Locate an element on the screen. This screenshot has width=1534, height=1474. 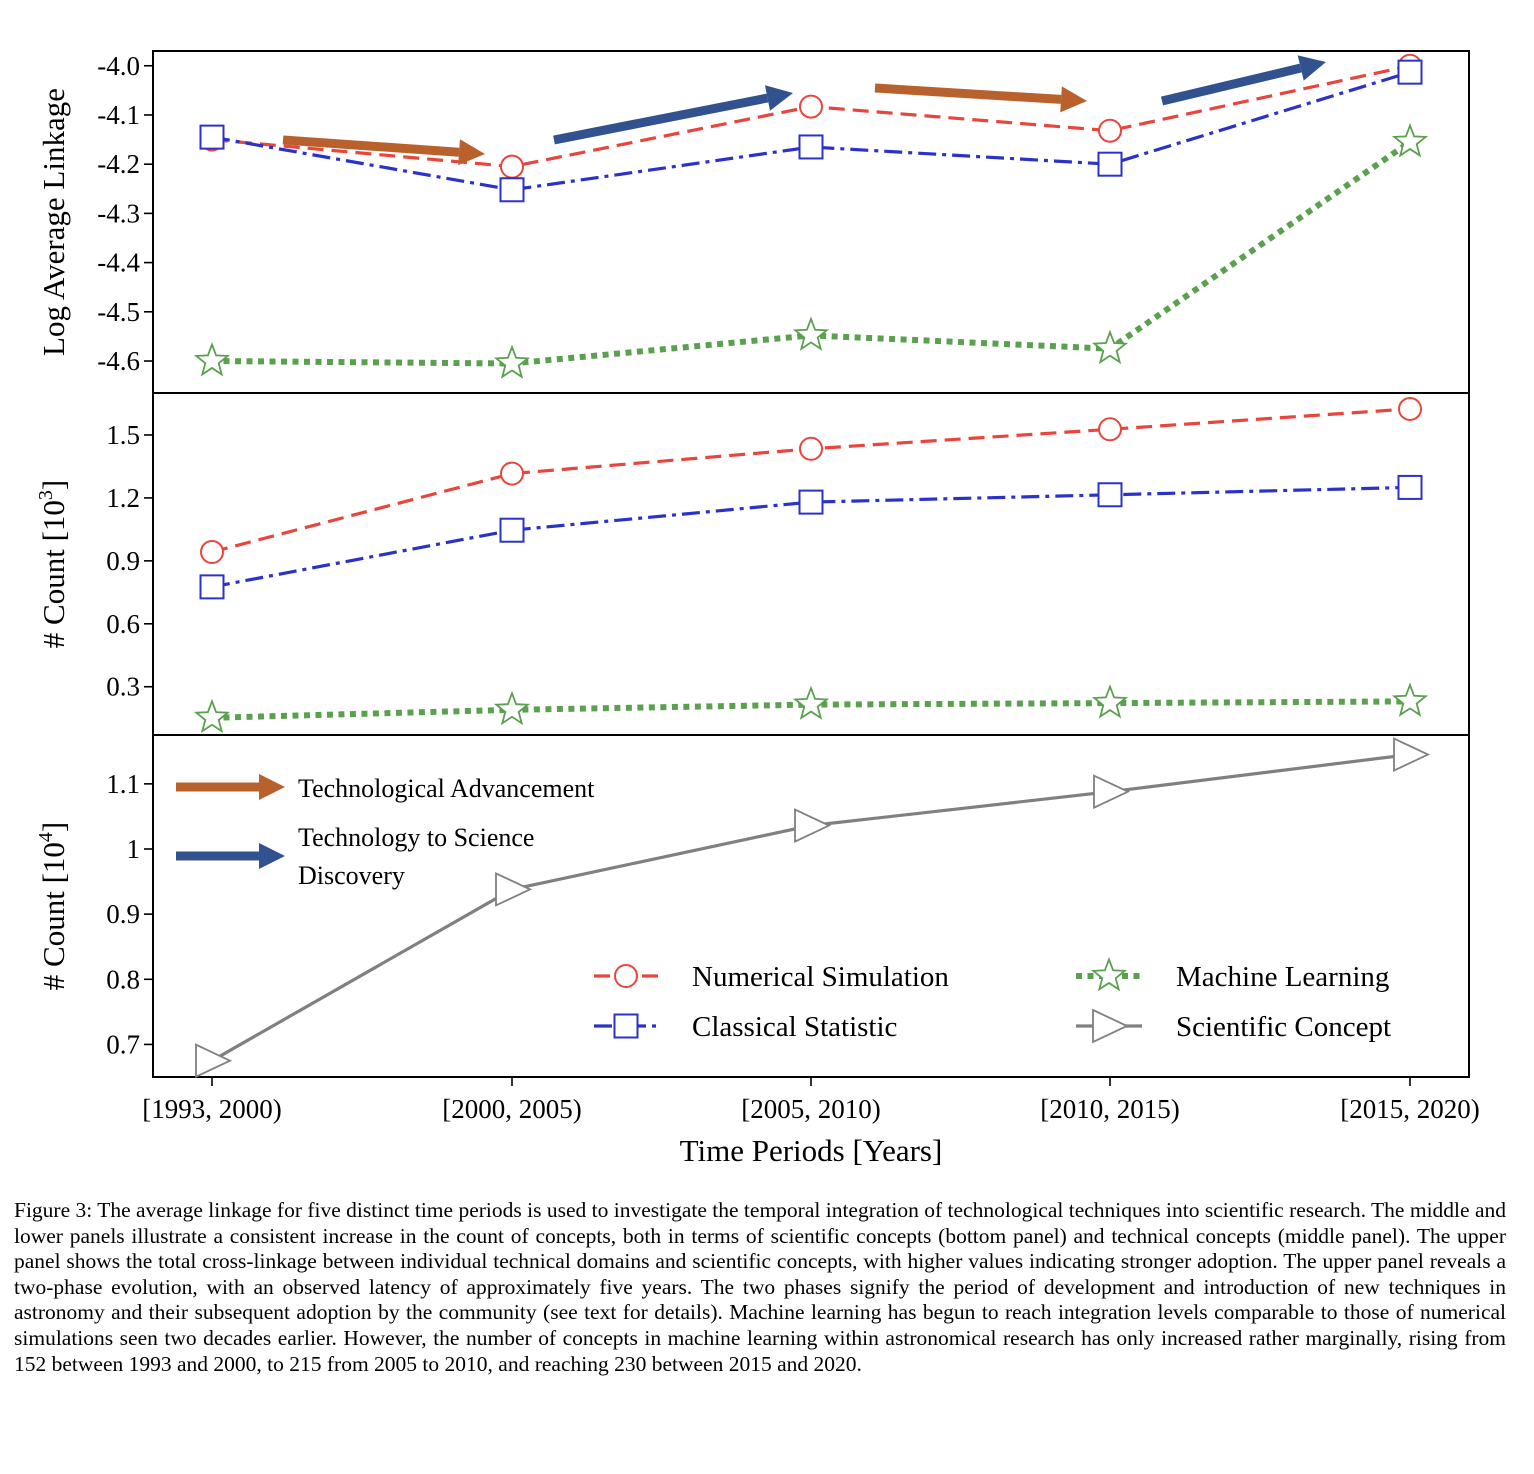
ytick-label-top: -4.2 is located at coordinates (118, 164).